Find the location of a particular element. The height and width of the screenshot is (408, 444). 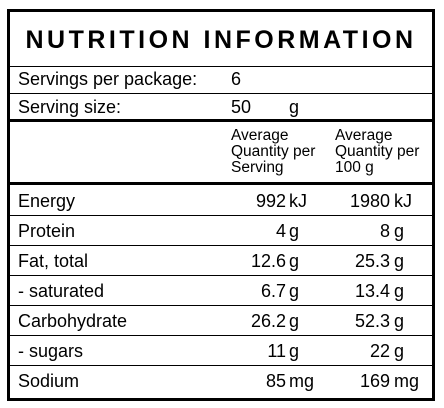

sugars-per-100g-unit: g is located at coordinates (399, 351).